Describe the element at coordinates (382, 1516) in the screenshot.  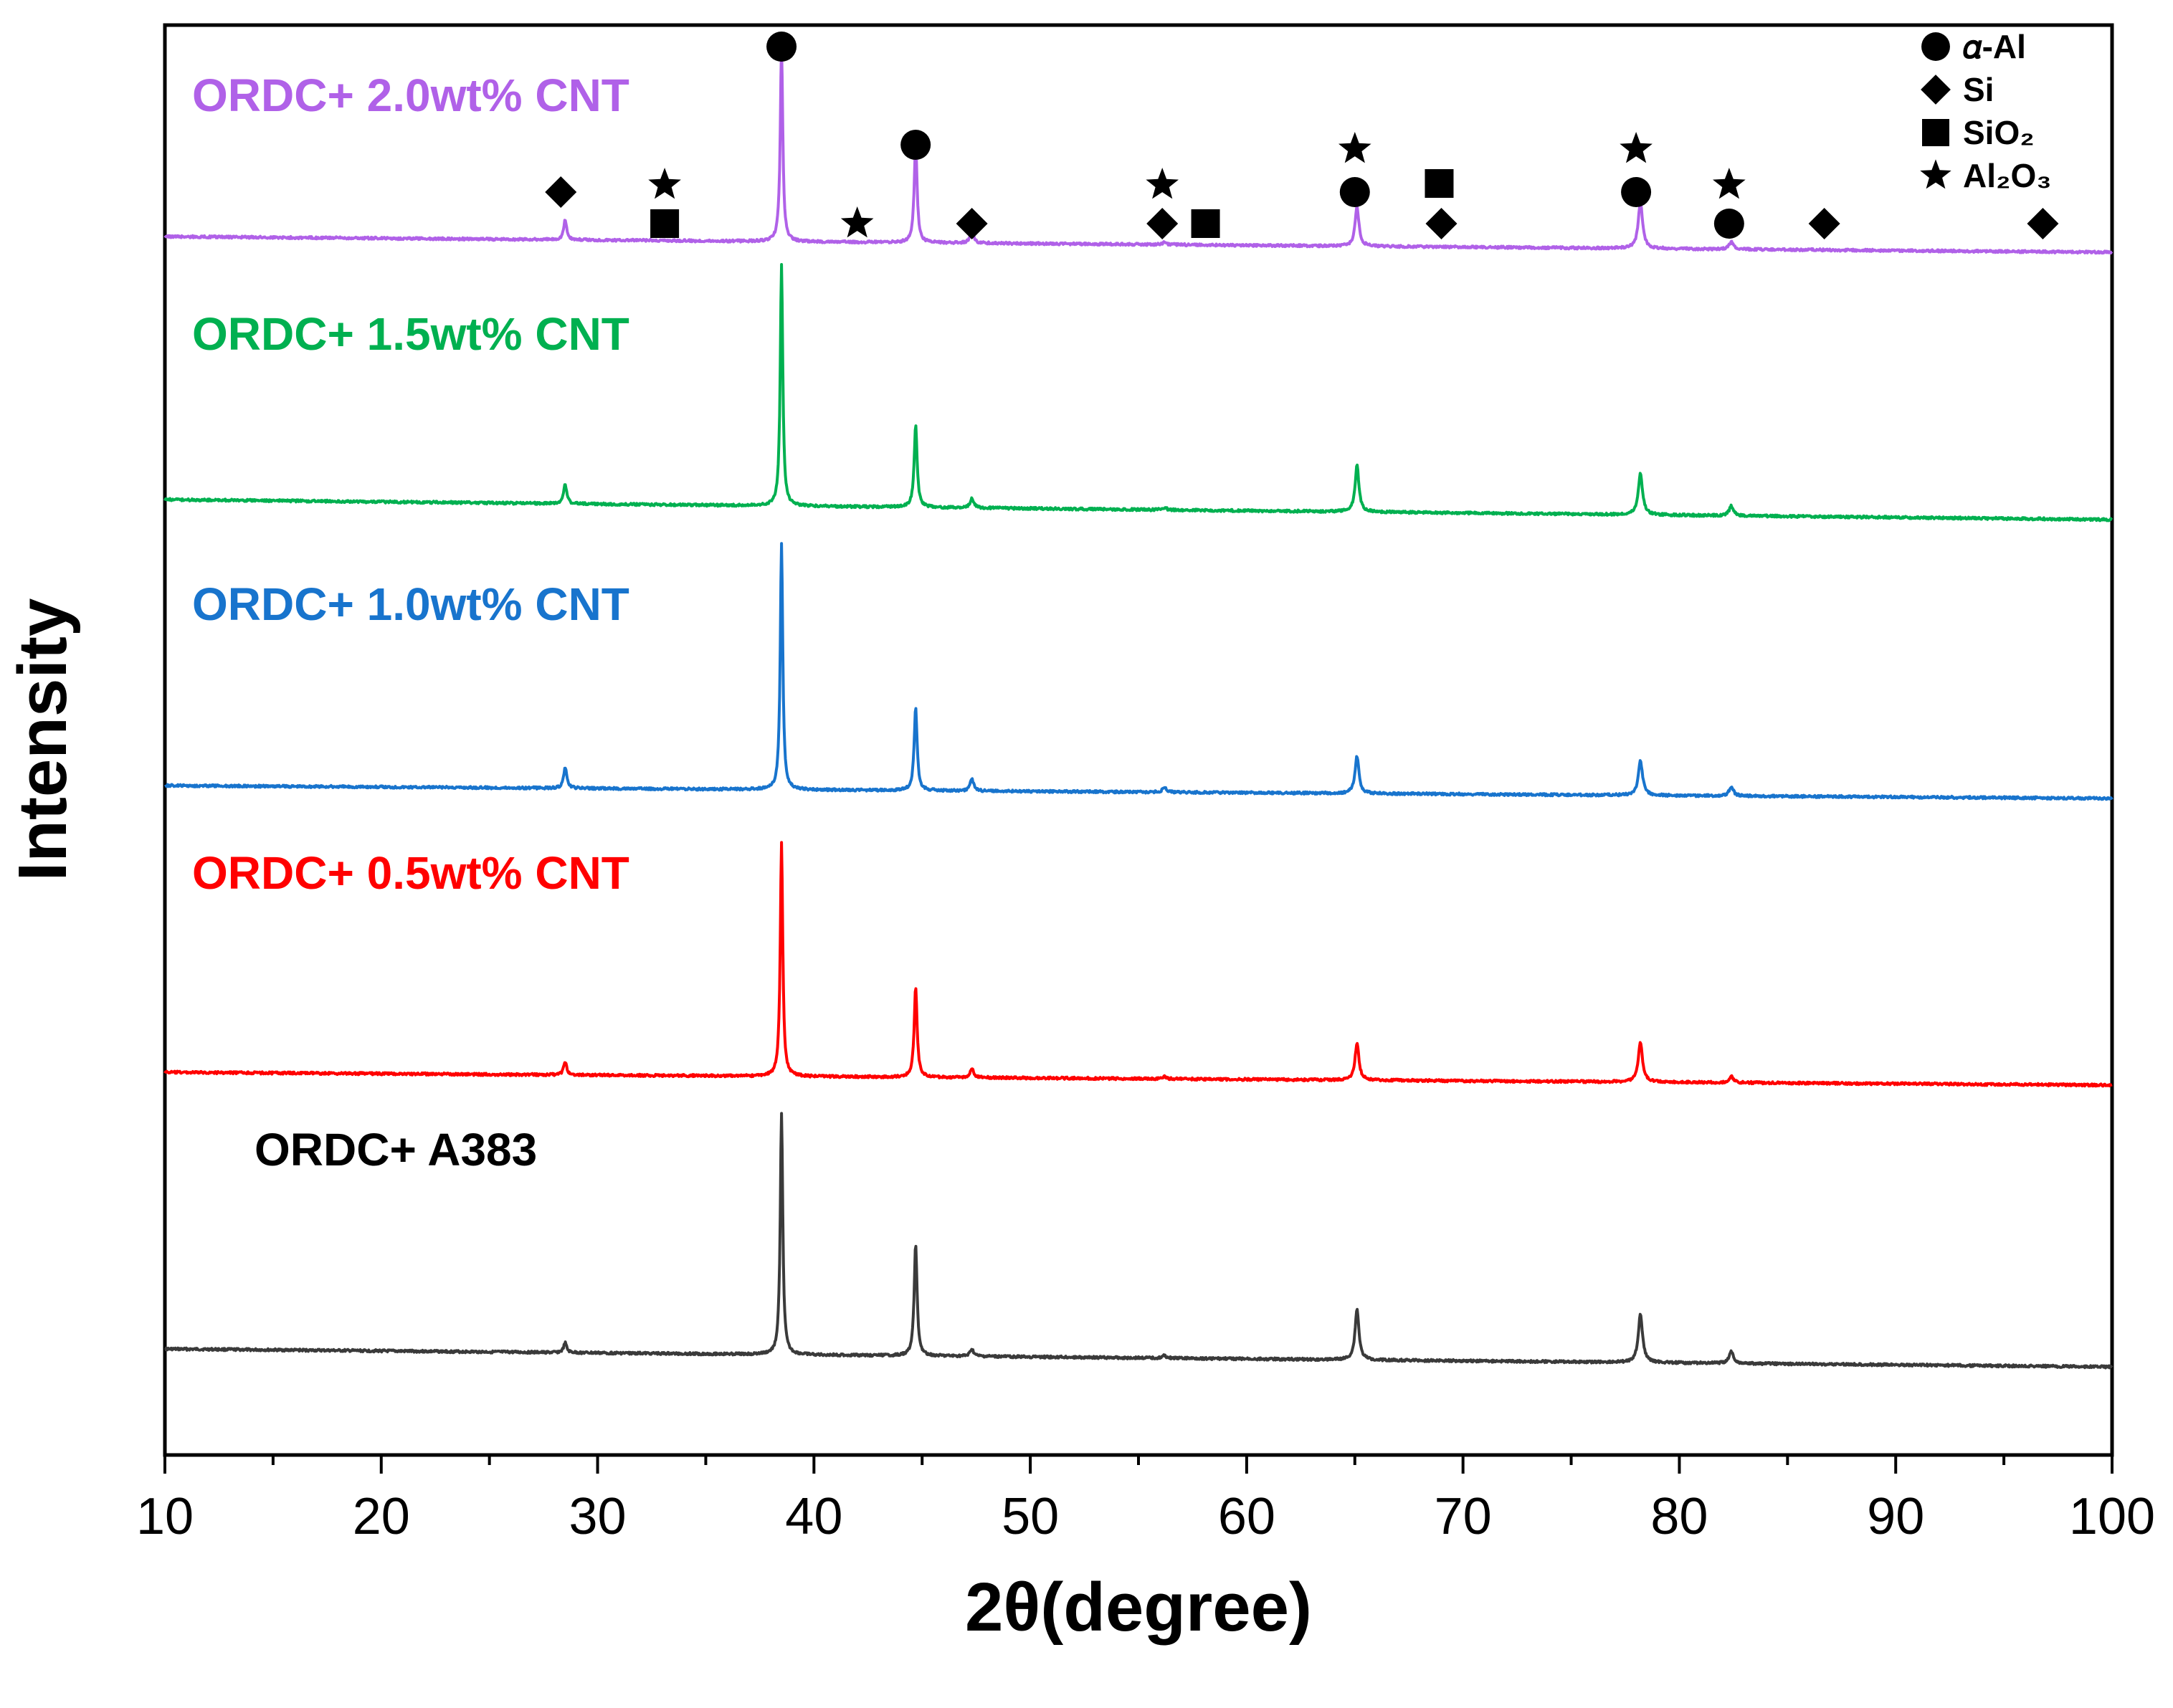
I see `x-tick-label: 20` at that location.